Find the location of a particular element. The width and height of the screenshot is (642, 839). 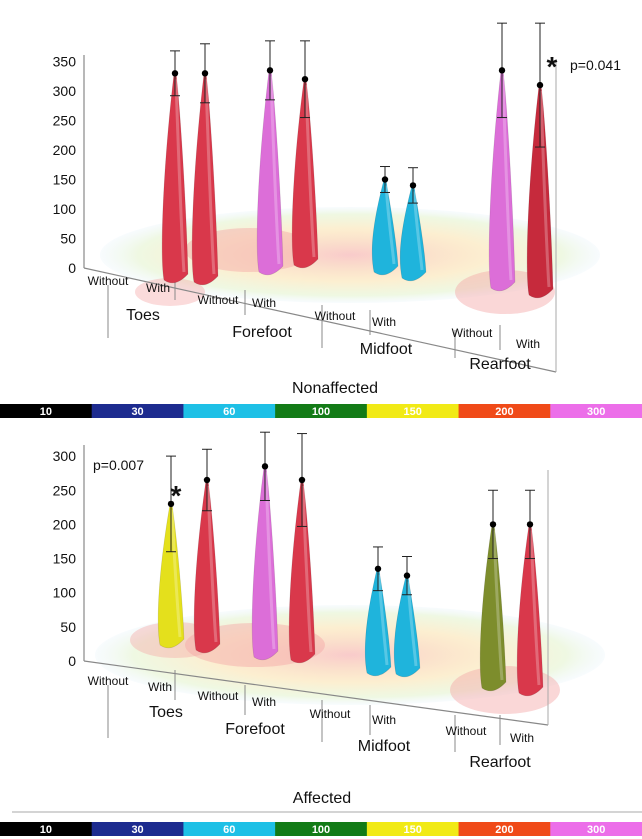

p-value-nonaffected: p=0.041 is located at coordinates (595, 65).